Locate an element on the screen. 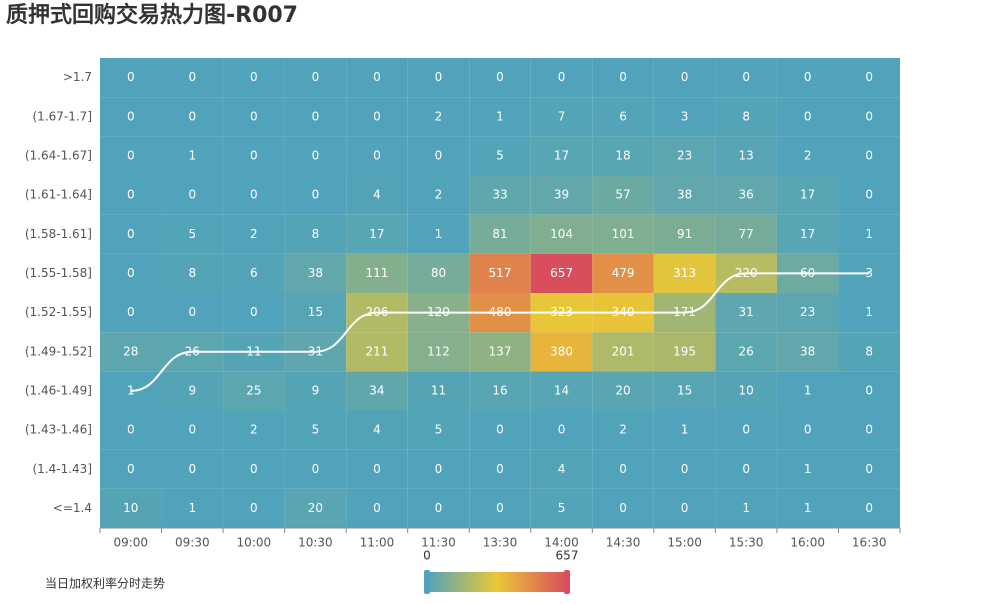 The width and height of the screenshot is (1000, 604). y-tick-label: (1.4-1.43] is located at coordinates (63, 469).